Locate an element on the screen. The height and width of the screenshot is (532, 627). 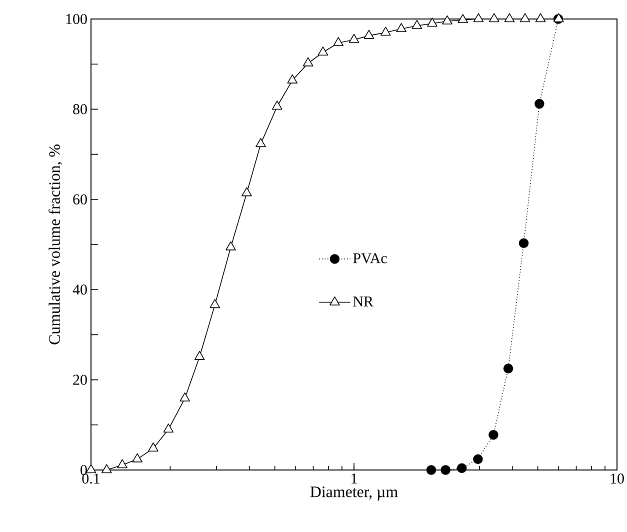
y-axis-title: Cumulative volume fraction, % is located at coordinates (55, 244).